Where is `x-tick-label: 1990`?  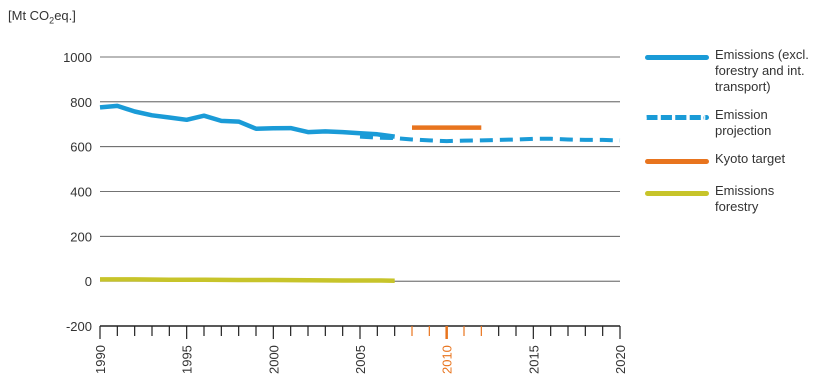
x-tick-label: 1990 is located at coordinates (100, 359).